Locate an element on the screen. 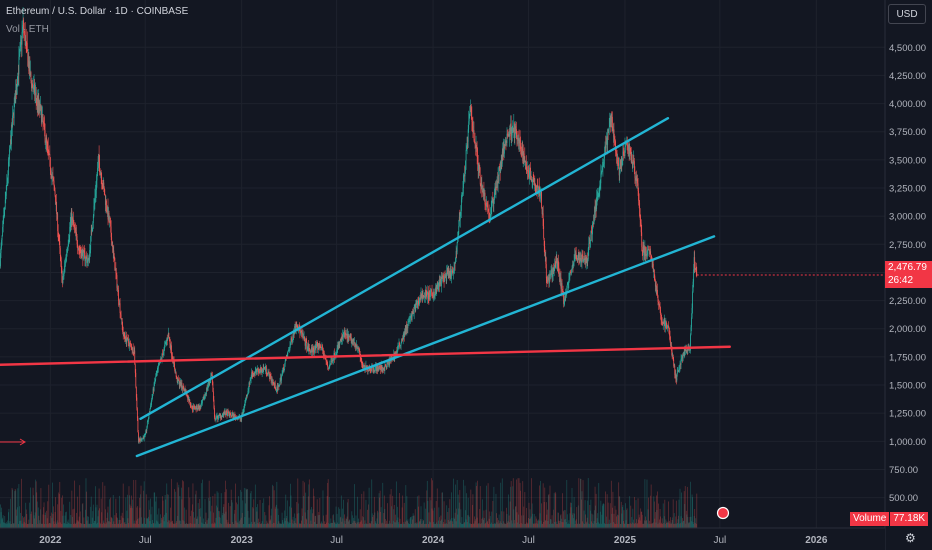 This screenshot has height=550, width=932. event-marker-icon is located at coordinates (723, 513).